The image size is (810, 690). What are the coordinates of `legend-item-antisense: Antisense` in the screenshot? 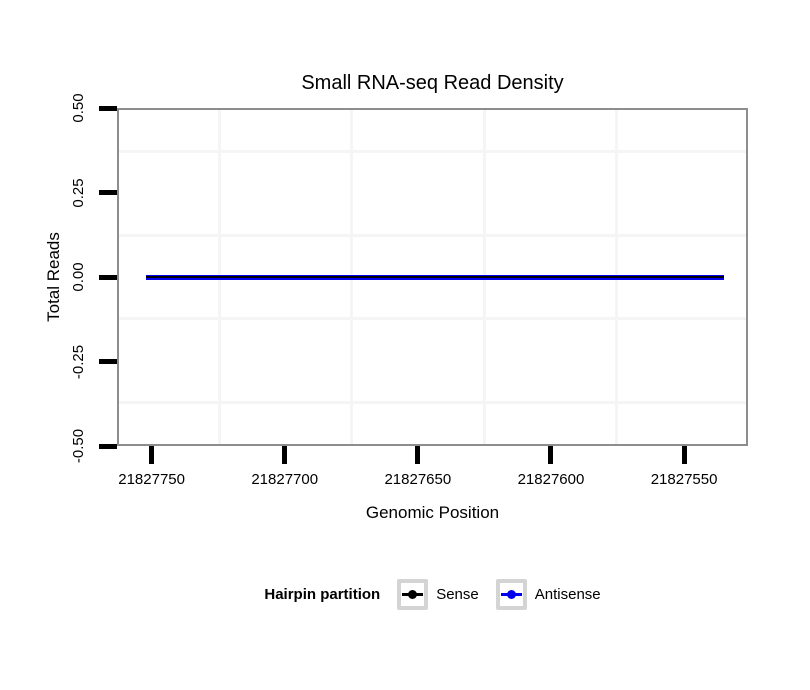 It's located at (548, 594).